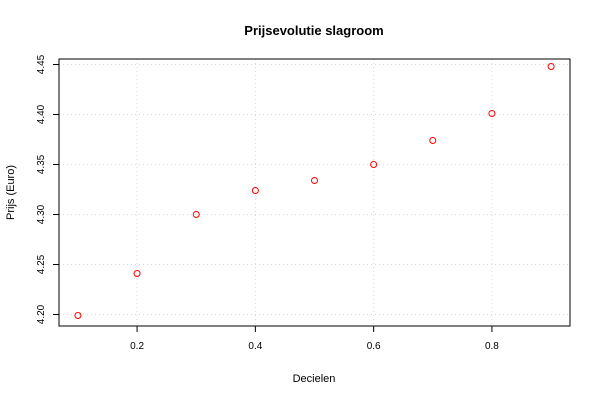  Describe the element at coordinates (41, 64) in the screenshot. I see `y-tick-label: 4.45` at that location.